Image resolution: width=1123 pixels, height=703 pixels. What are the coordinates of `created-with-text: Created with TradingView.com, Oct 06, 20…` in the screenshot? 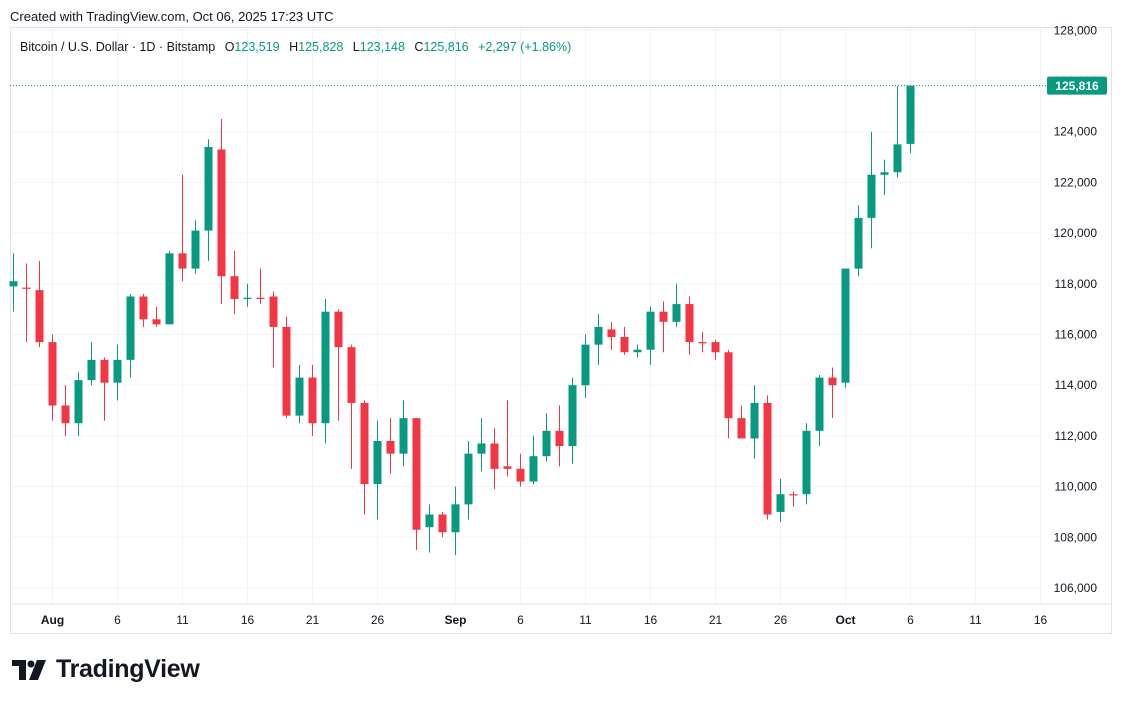 It's located at (172, 16).